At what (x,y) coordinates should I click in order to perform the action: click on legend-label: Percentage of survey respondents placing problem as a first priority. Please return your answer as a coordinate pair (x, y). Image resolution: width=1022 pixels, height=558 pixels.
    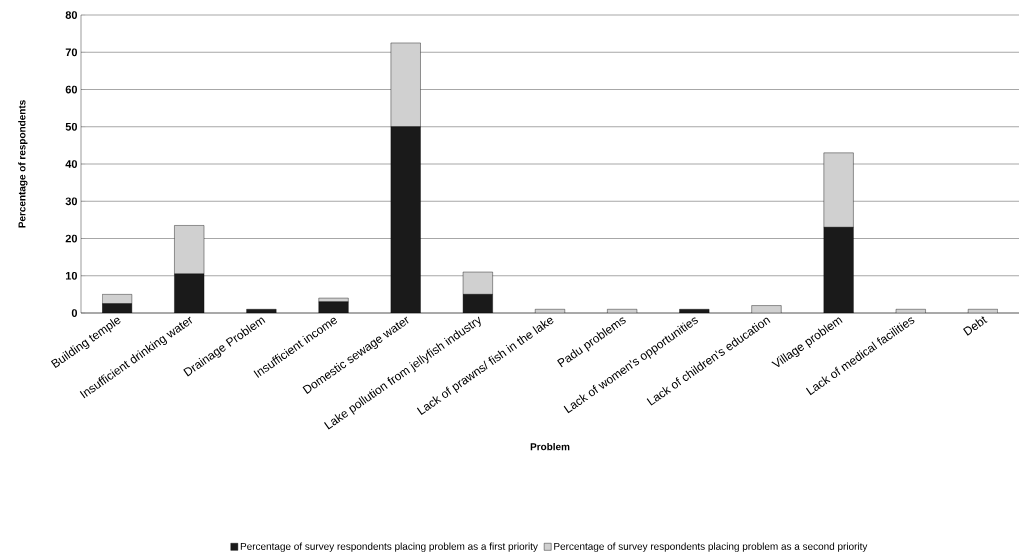
    Looking at the image, I should click on (389, 547).